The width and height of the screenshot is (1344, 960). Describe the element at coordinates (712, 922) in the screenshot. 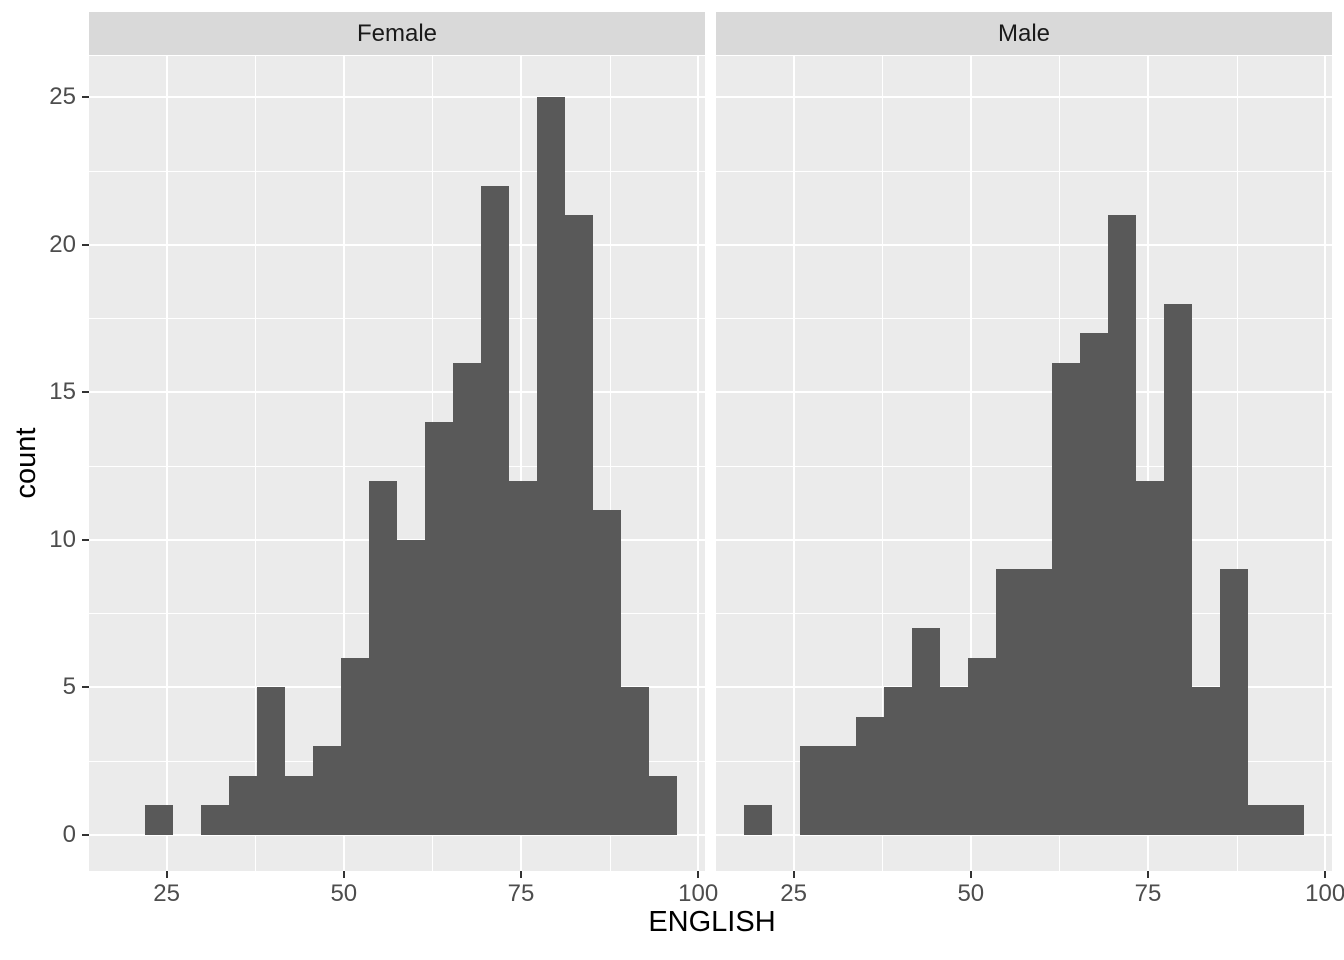

I see `x-axis-title: ENGLISH` at that location.